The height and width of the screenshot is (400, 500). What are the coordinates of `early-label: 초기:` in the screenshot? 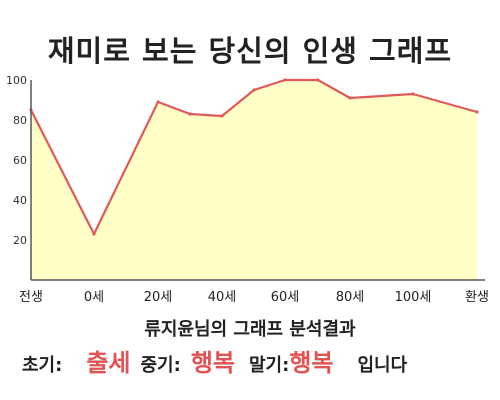 It's located at (42, 365).